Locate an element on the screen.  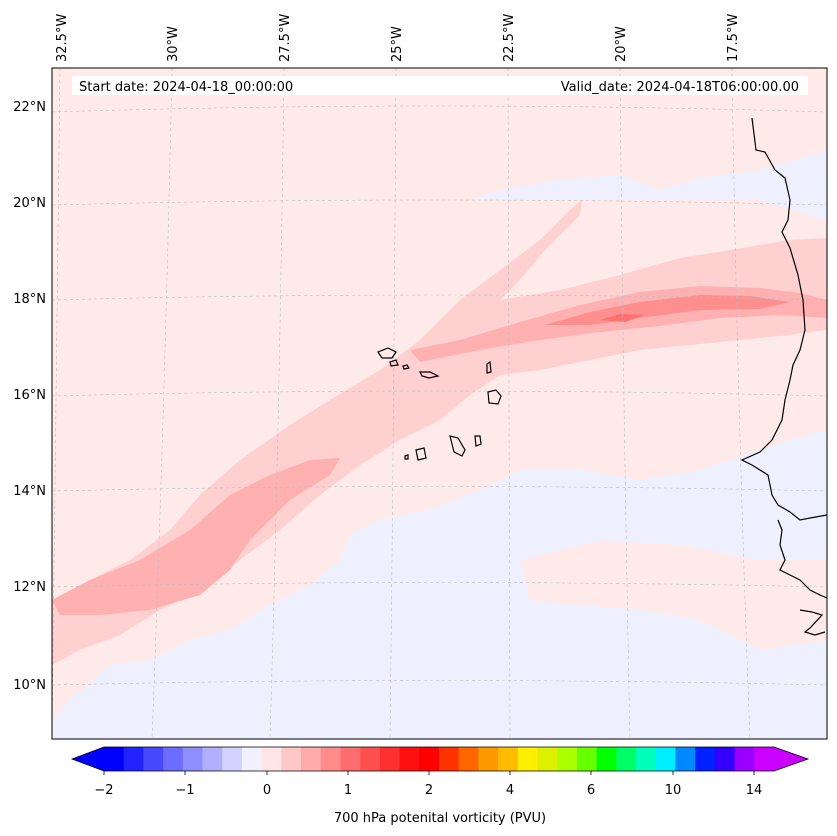
africa-coastline is located at coordinates (783, 319).